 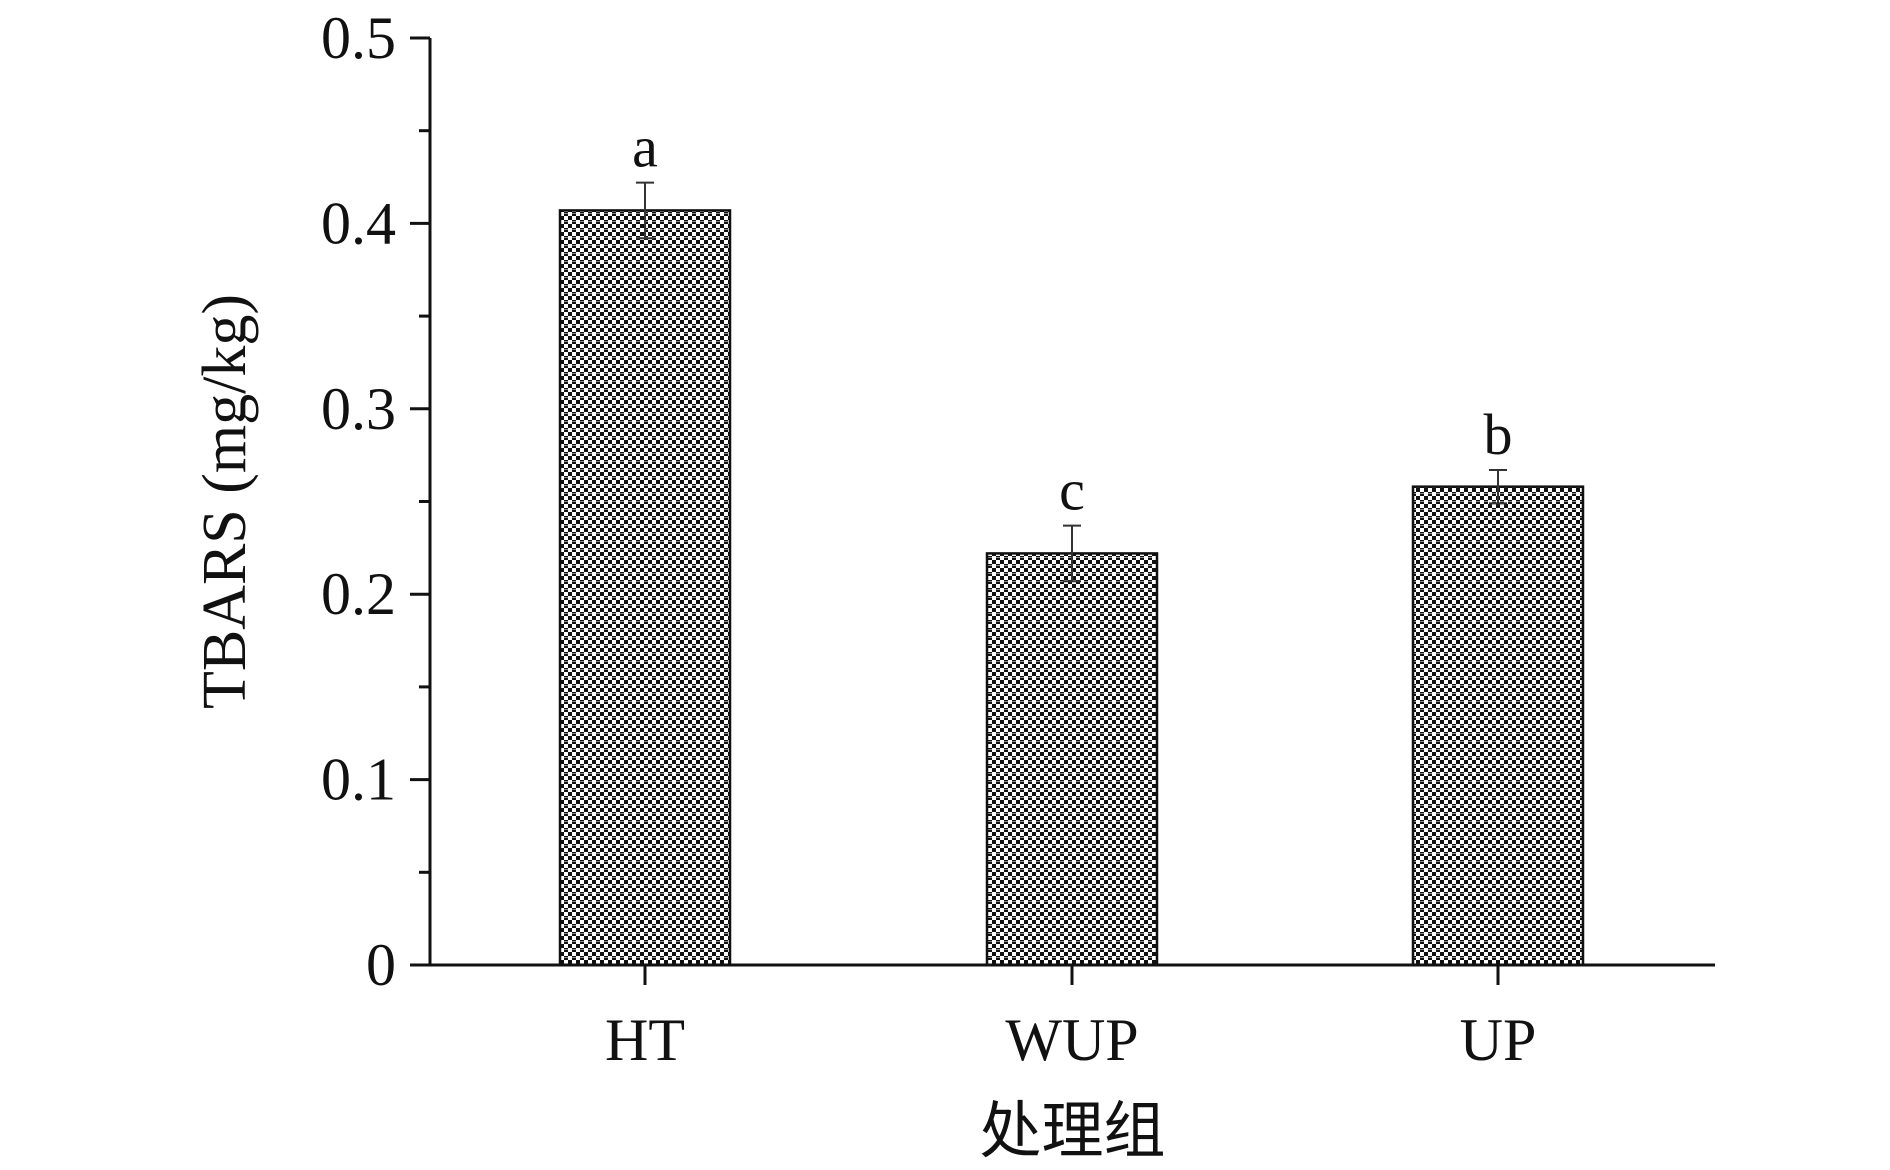 I want to click on x-tick-label: WUP, so click(x=1071, y=1040).